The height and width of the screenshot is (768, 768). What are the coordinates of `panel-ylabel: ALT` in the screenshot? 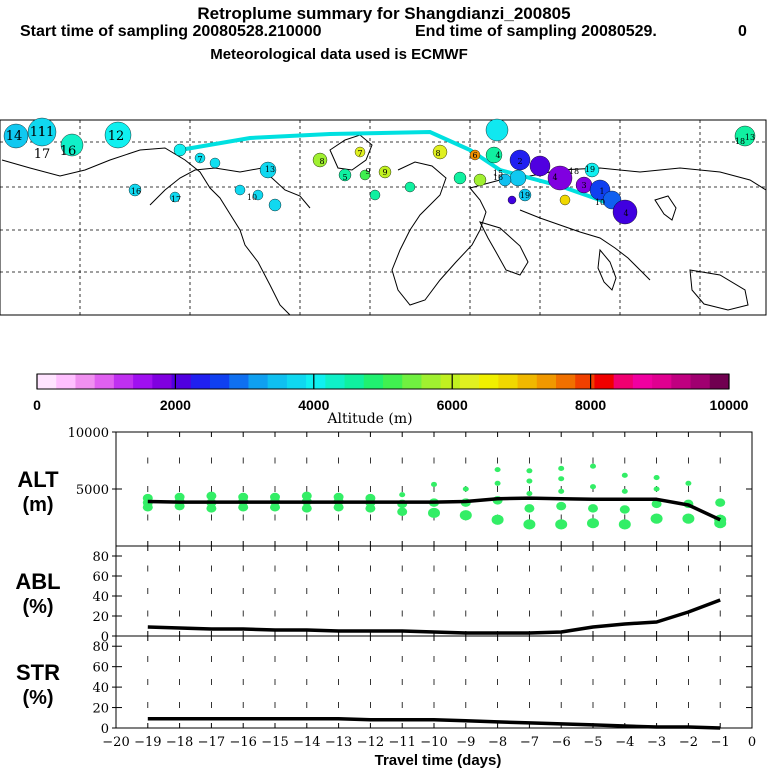 It's located at (38, 479).